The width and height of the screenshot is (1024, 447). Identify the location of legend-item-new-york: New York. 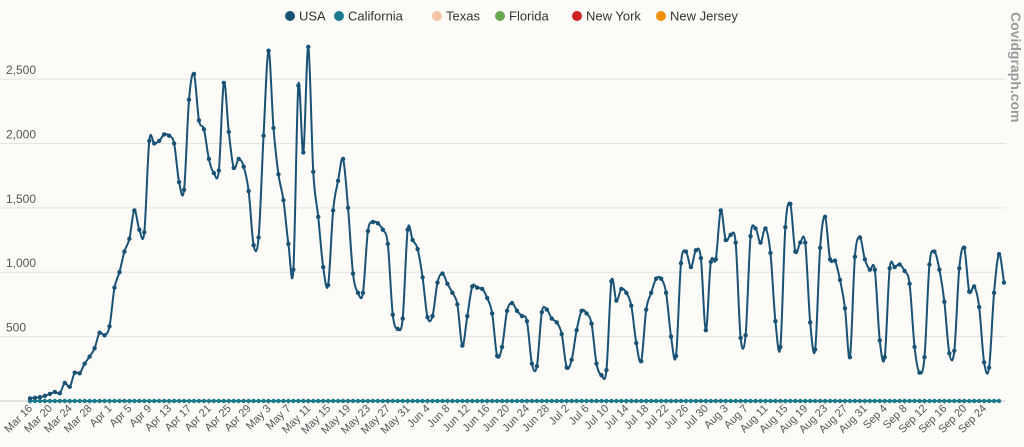
(606, 16).